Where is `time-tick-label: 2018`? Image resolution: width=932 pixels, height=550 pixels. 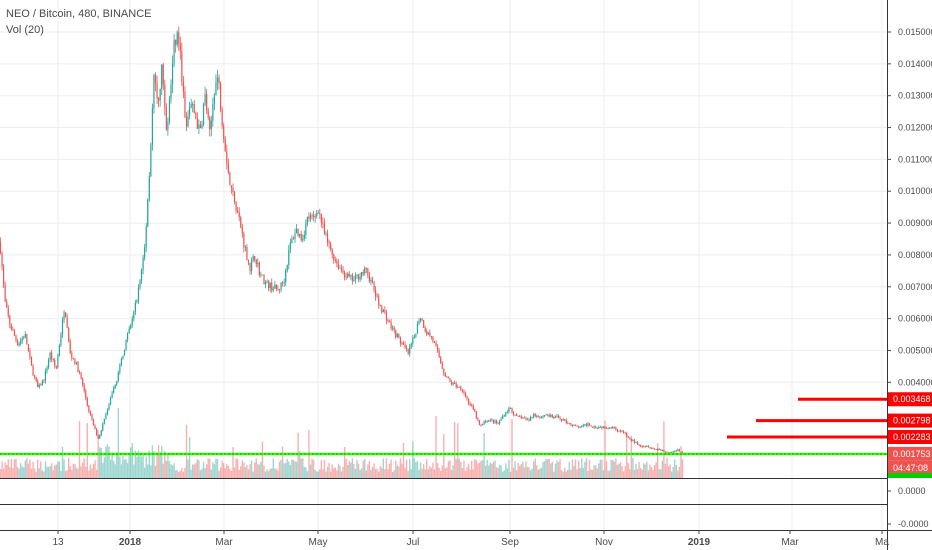
time-tick-label: 2018 is located at coordinates (130, 542).